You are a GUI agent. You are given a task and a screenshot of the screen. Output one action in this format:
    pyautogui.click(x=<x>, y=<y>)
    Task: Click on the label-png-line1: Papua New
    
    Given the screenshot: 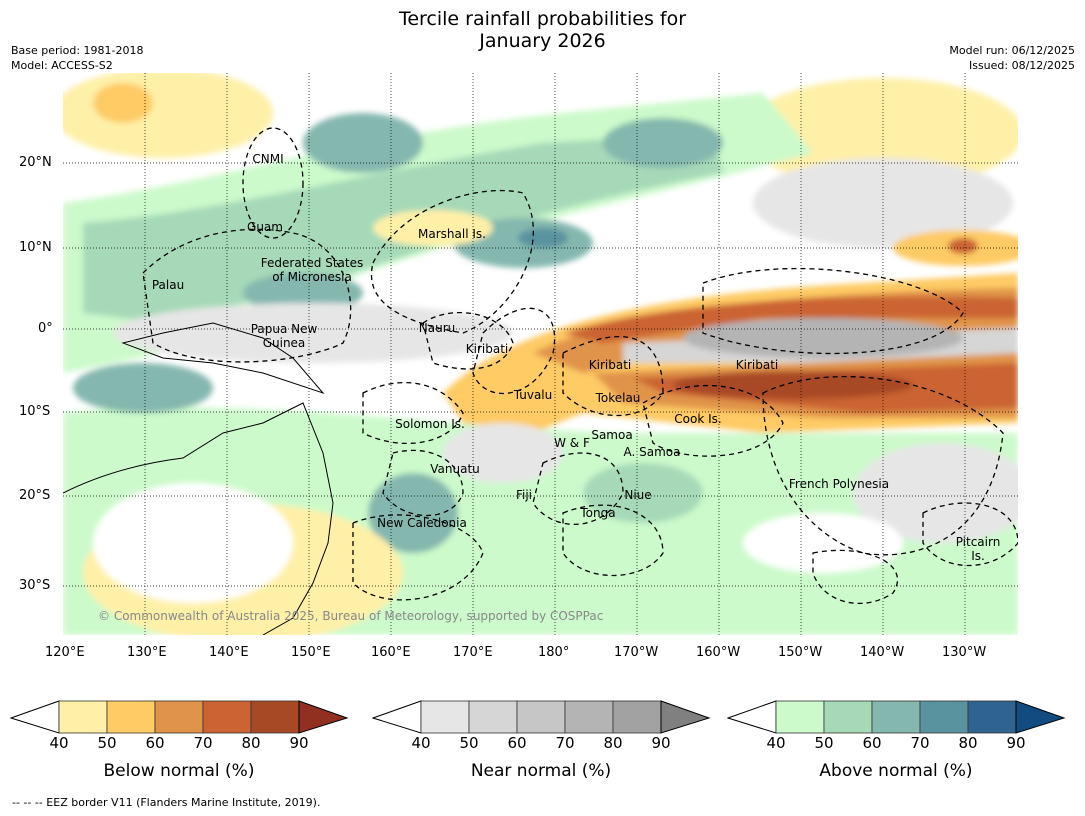 What is the action you would take?
    pyautogui.click(x=284, y=329)
    